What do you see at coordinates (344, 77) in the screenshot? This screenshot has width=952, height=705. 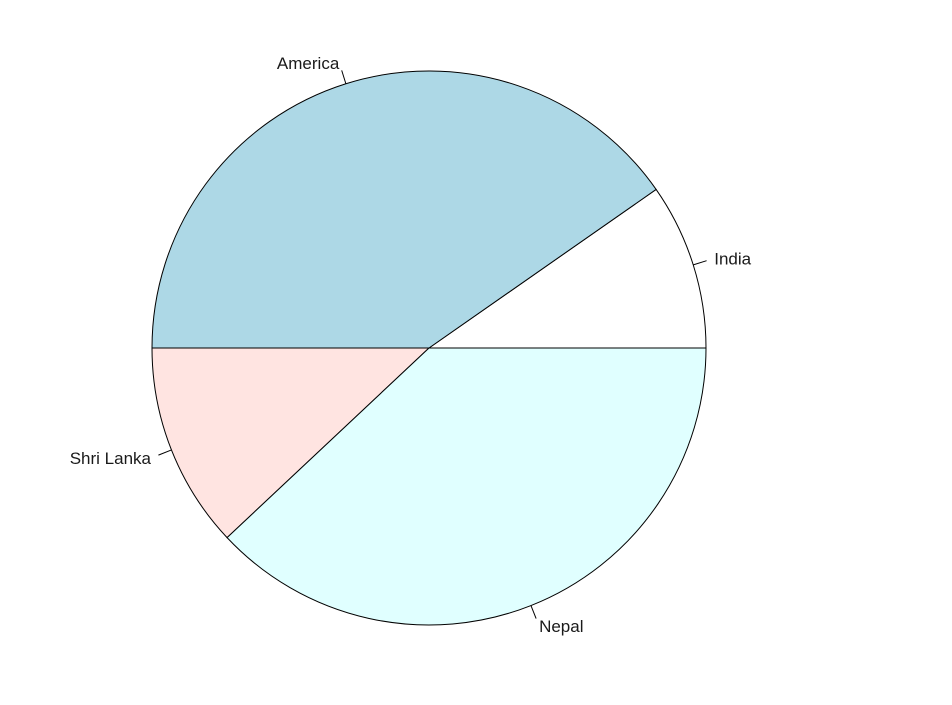 I see `pie-label-tick-america` at bounding box center [344, 77].